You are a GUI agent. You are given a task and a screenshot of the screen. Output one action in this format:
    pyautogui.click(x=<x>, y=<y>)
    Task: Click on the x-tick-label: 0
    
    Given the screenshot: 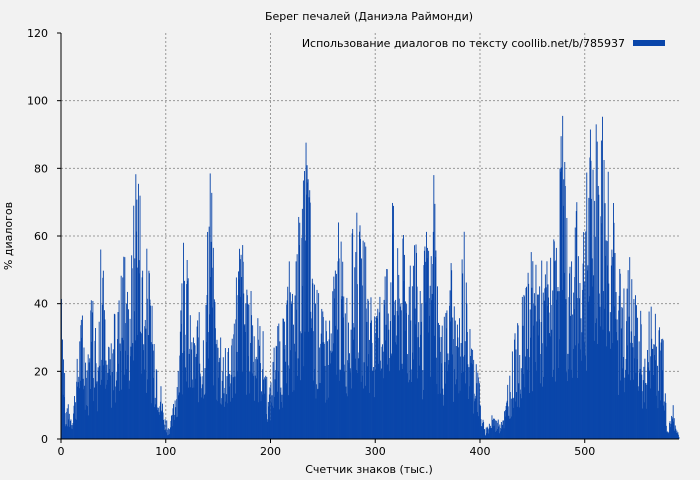 What is the action you would take?
    pyautogui.click(x=61, y=451)
    